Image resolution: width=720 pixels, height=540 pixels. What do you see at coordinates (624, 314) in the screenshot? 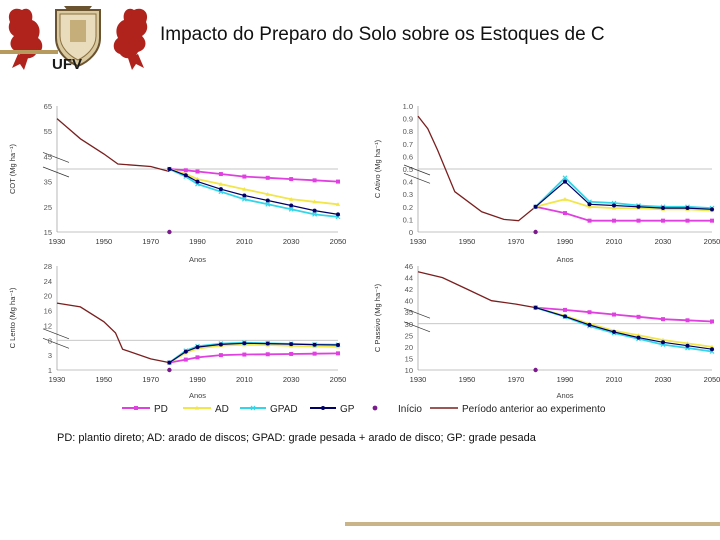
I see `series-pd-line` at bounding box center [624, 314].